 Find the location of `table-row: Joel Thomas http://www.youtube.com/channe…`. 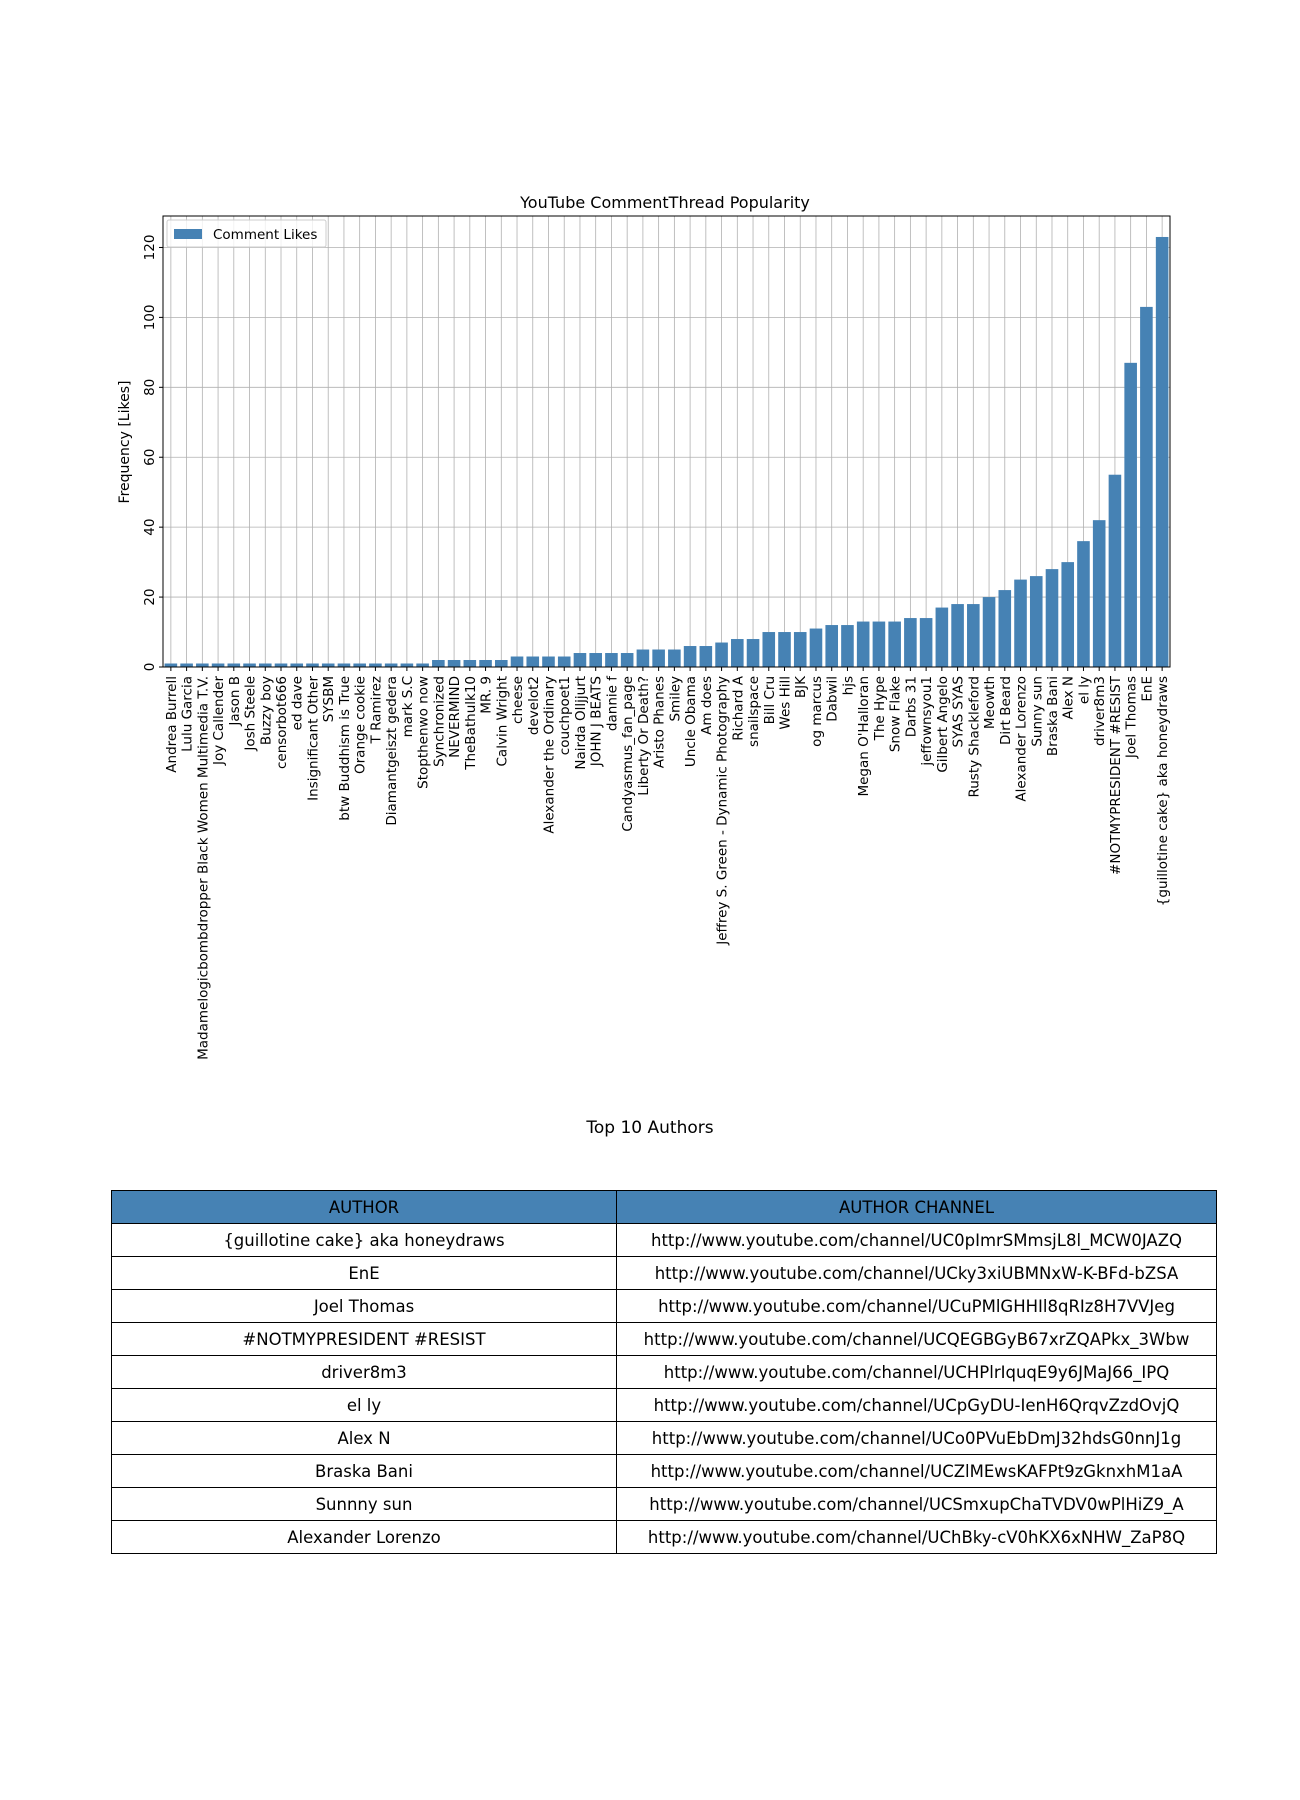

table-row: Joel Thomas http://www.youtube.com/channe… is located at coordinates (664, 1306).